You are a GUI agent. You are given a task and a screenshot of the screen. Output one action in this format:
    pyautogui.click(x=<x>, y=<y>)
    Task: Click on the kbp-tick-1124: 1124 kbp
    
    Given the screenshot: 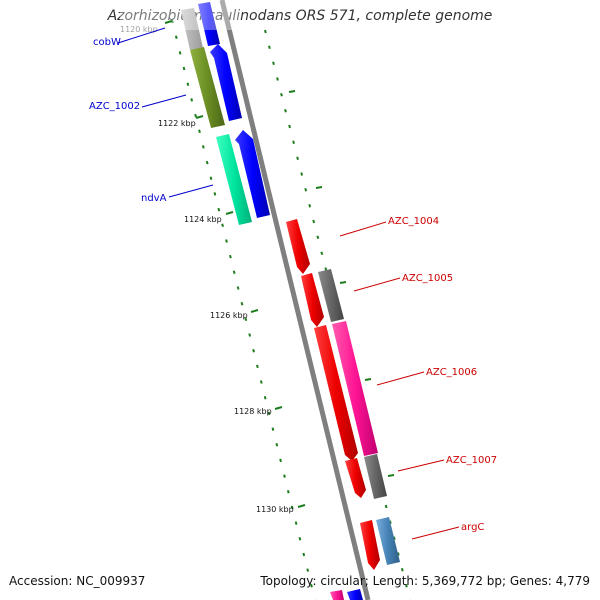 What is the action you would take?
    pyautogui.click(x=209, y=217)
    